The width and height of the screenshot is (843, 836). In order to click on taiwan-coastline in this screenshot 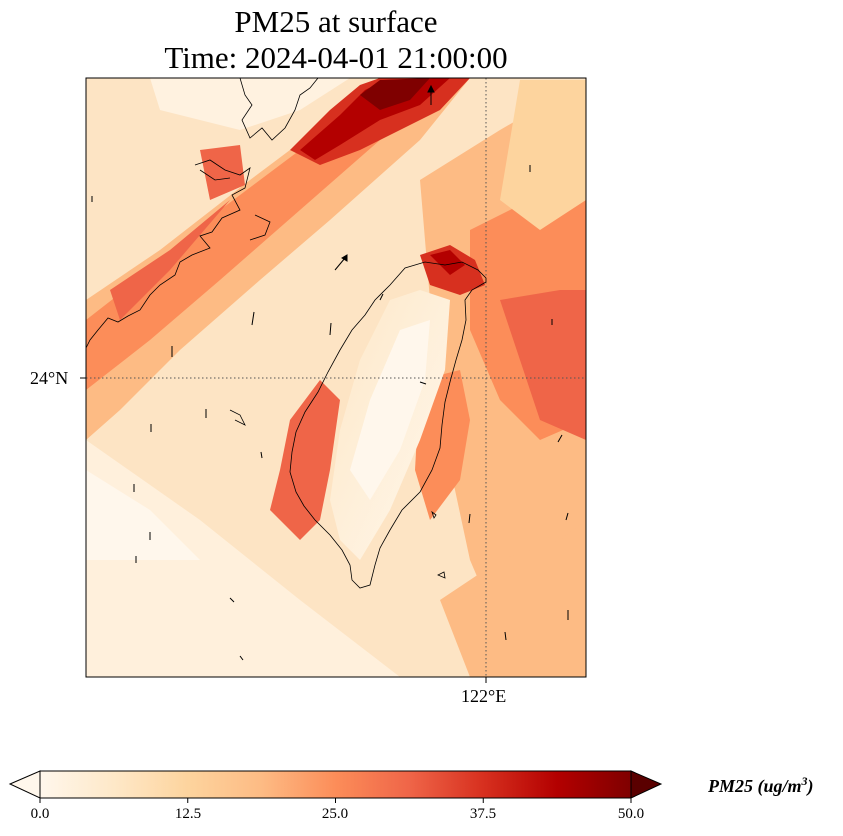, I will do `click(388, 425)`.